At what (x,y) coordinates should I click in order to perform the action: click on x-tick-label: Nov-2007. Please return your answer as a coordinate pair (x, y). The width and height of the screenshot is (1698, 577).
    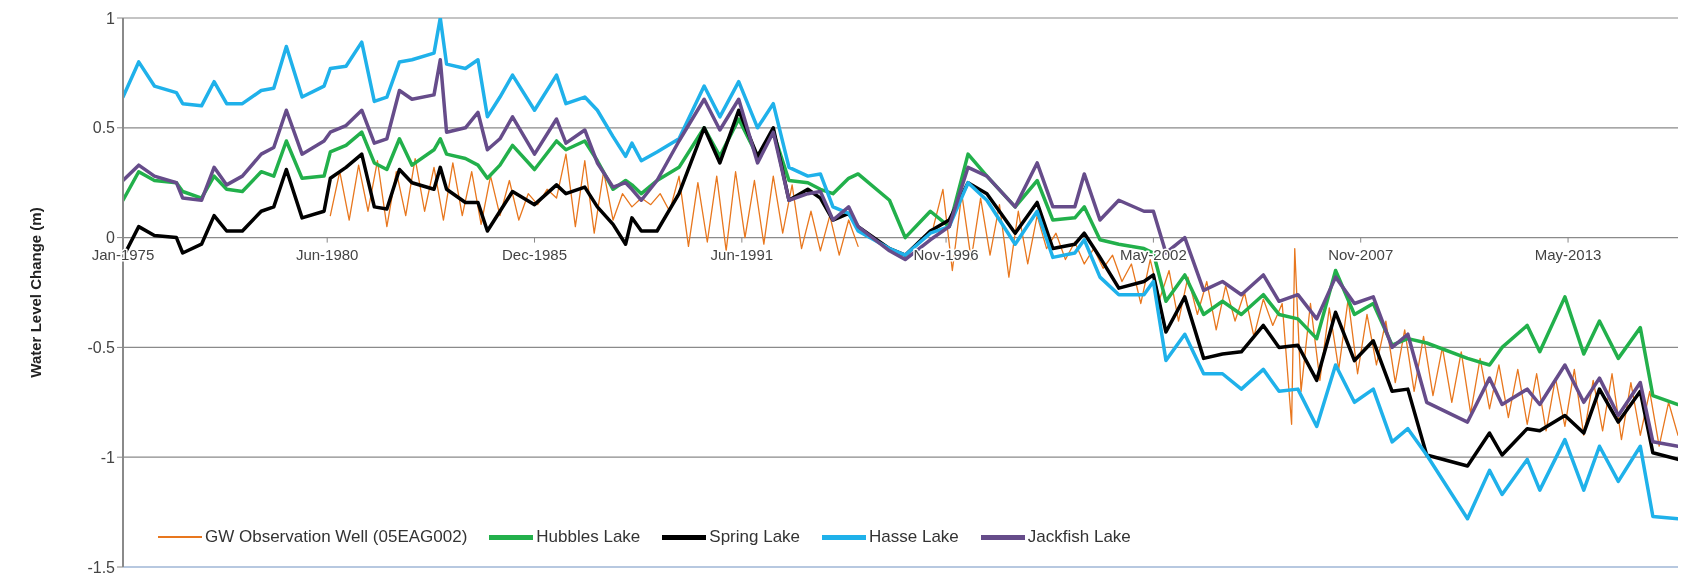
    Looking at the image, I should click on (1361, 254).